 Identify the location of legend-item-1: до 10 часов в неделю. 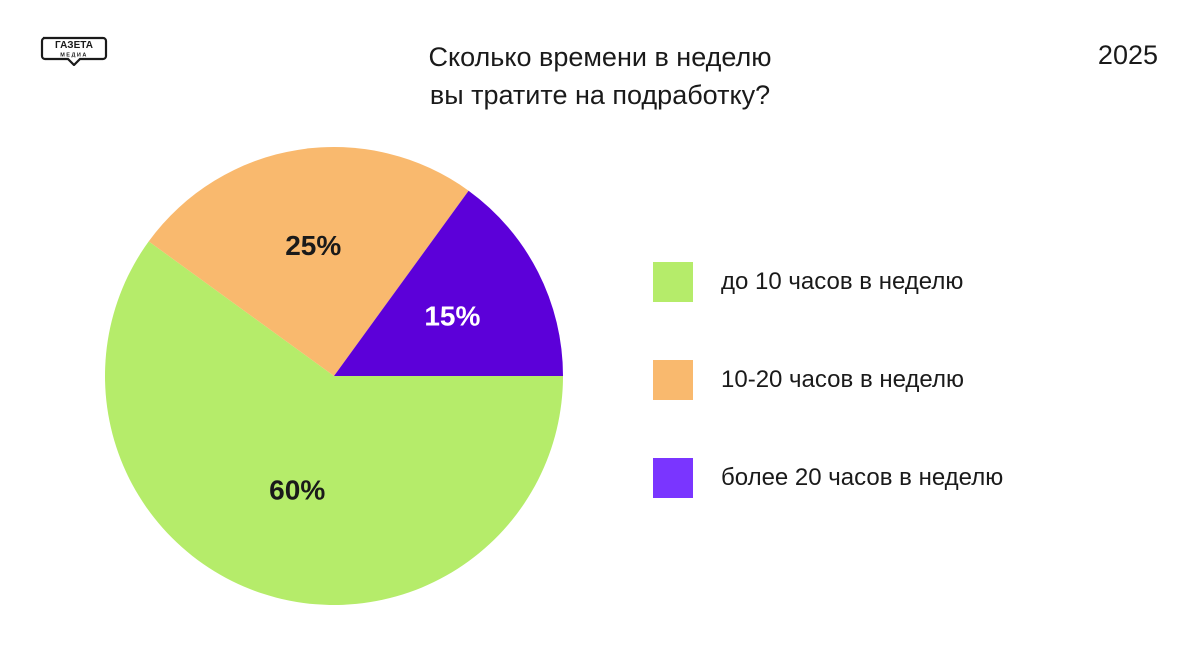
(828, 282).